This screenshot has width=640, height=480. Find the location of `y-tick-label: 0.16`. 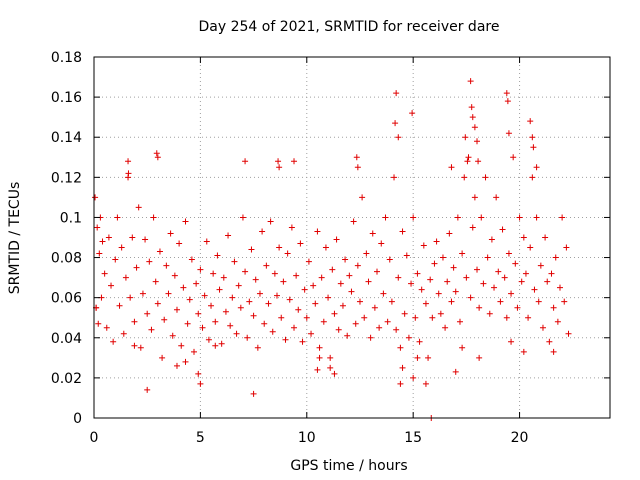

y-tick-label: 0.16 is located at coordinates (66, 98).